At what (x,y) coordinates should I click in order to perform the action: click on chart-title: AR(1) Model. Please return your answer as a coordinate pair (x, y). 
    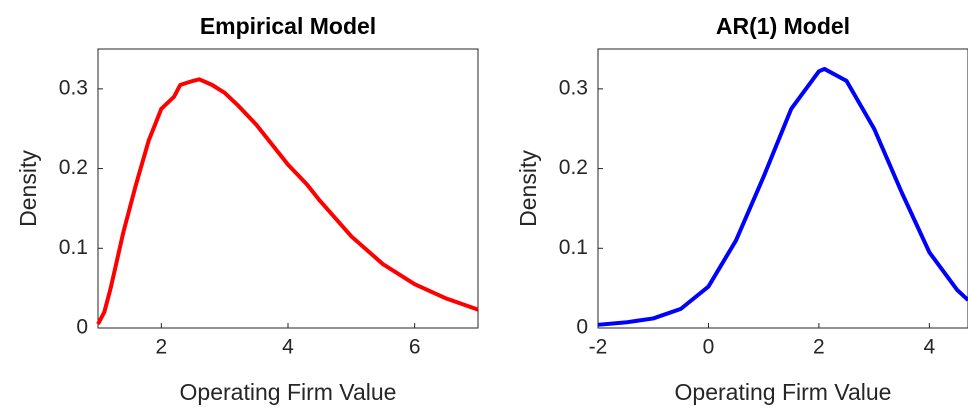
    Looking at the image, I should click on (783, 26).